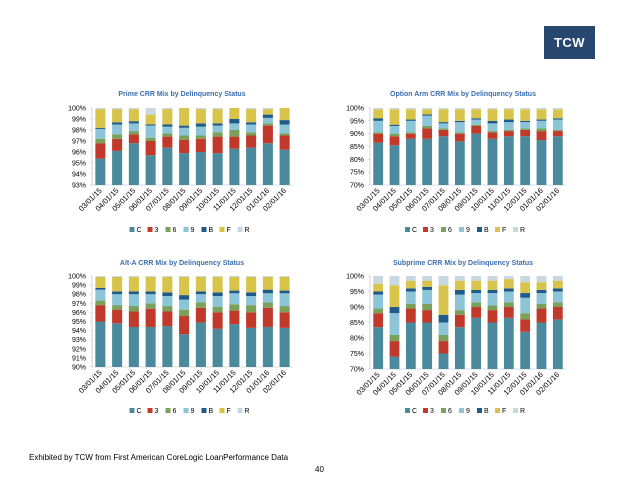 The height and width of the screenshot is (495, 640). Describe the element at coordinates (79, 175) in the screenshot. I see `y-tick-label: 94%` at that location.